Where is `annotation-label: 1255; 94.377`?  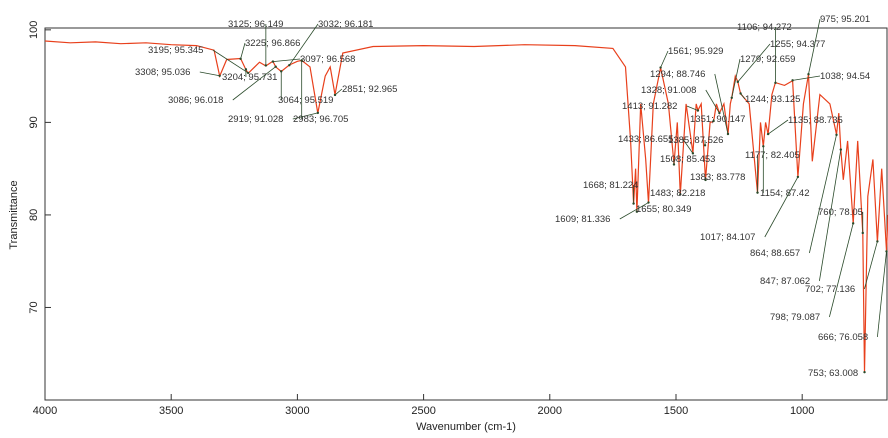
annotation-label: 1255; 94.377 is located at coordinates (797, 44).